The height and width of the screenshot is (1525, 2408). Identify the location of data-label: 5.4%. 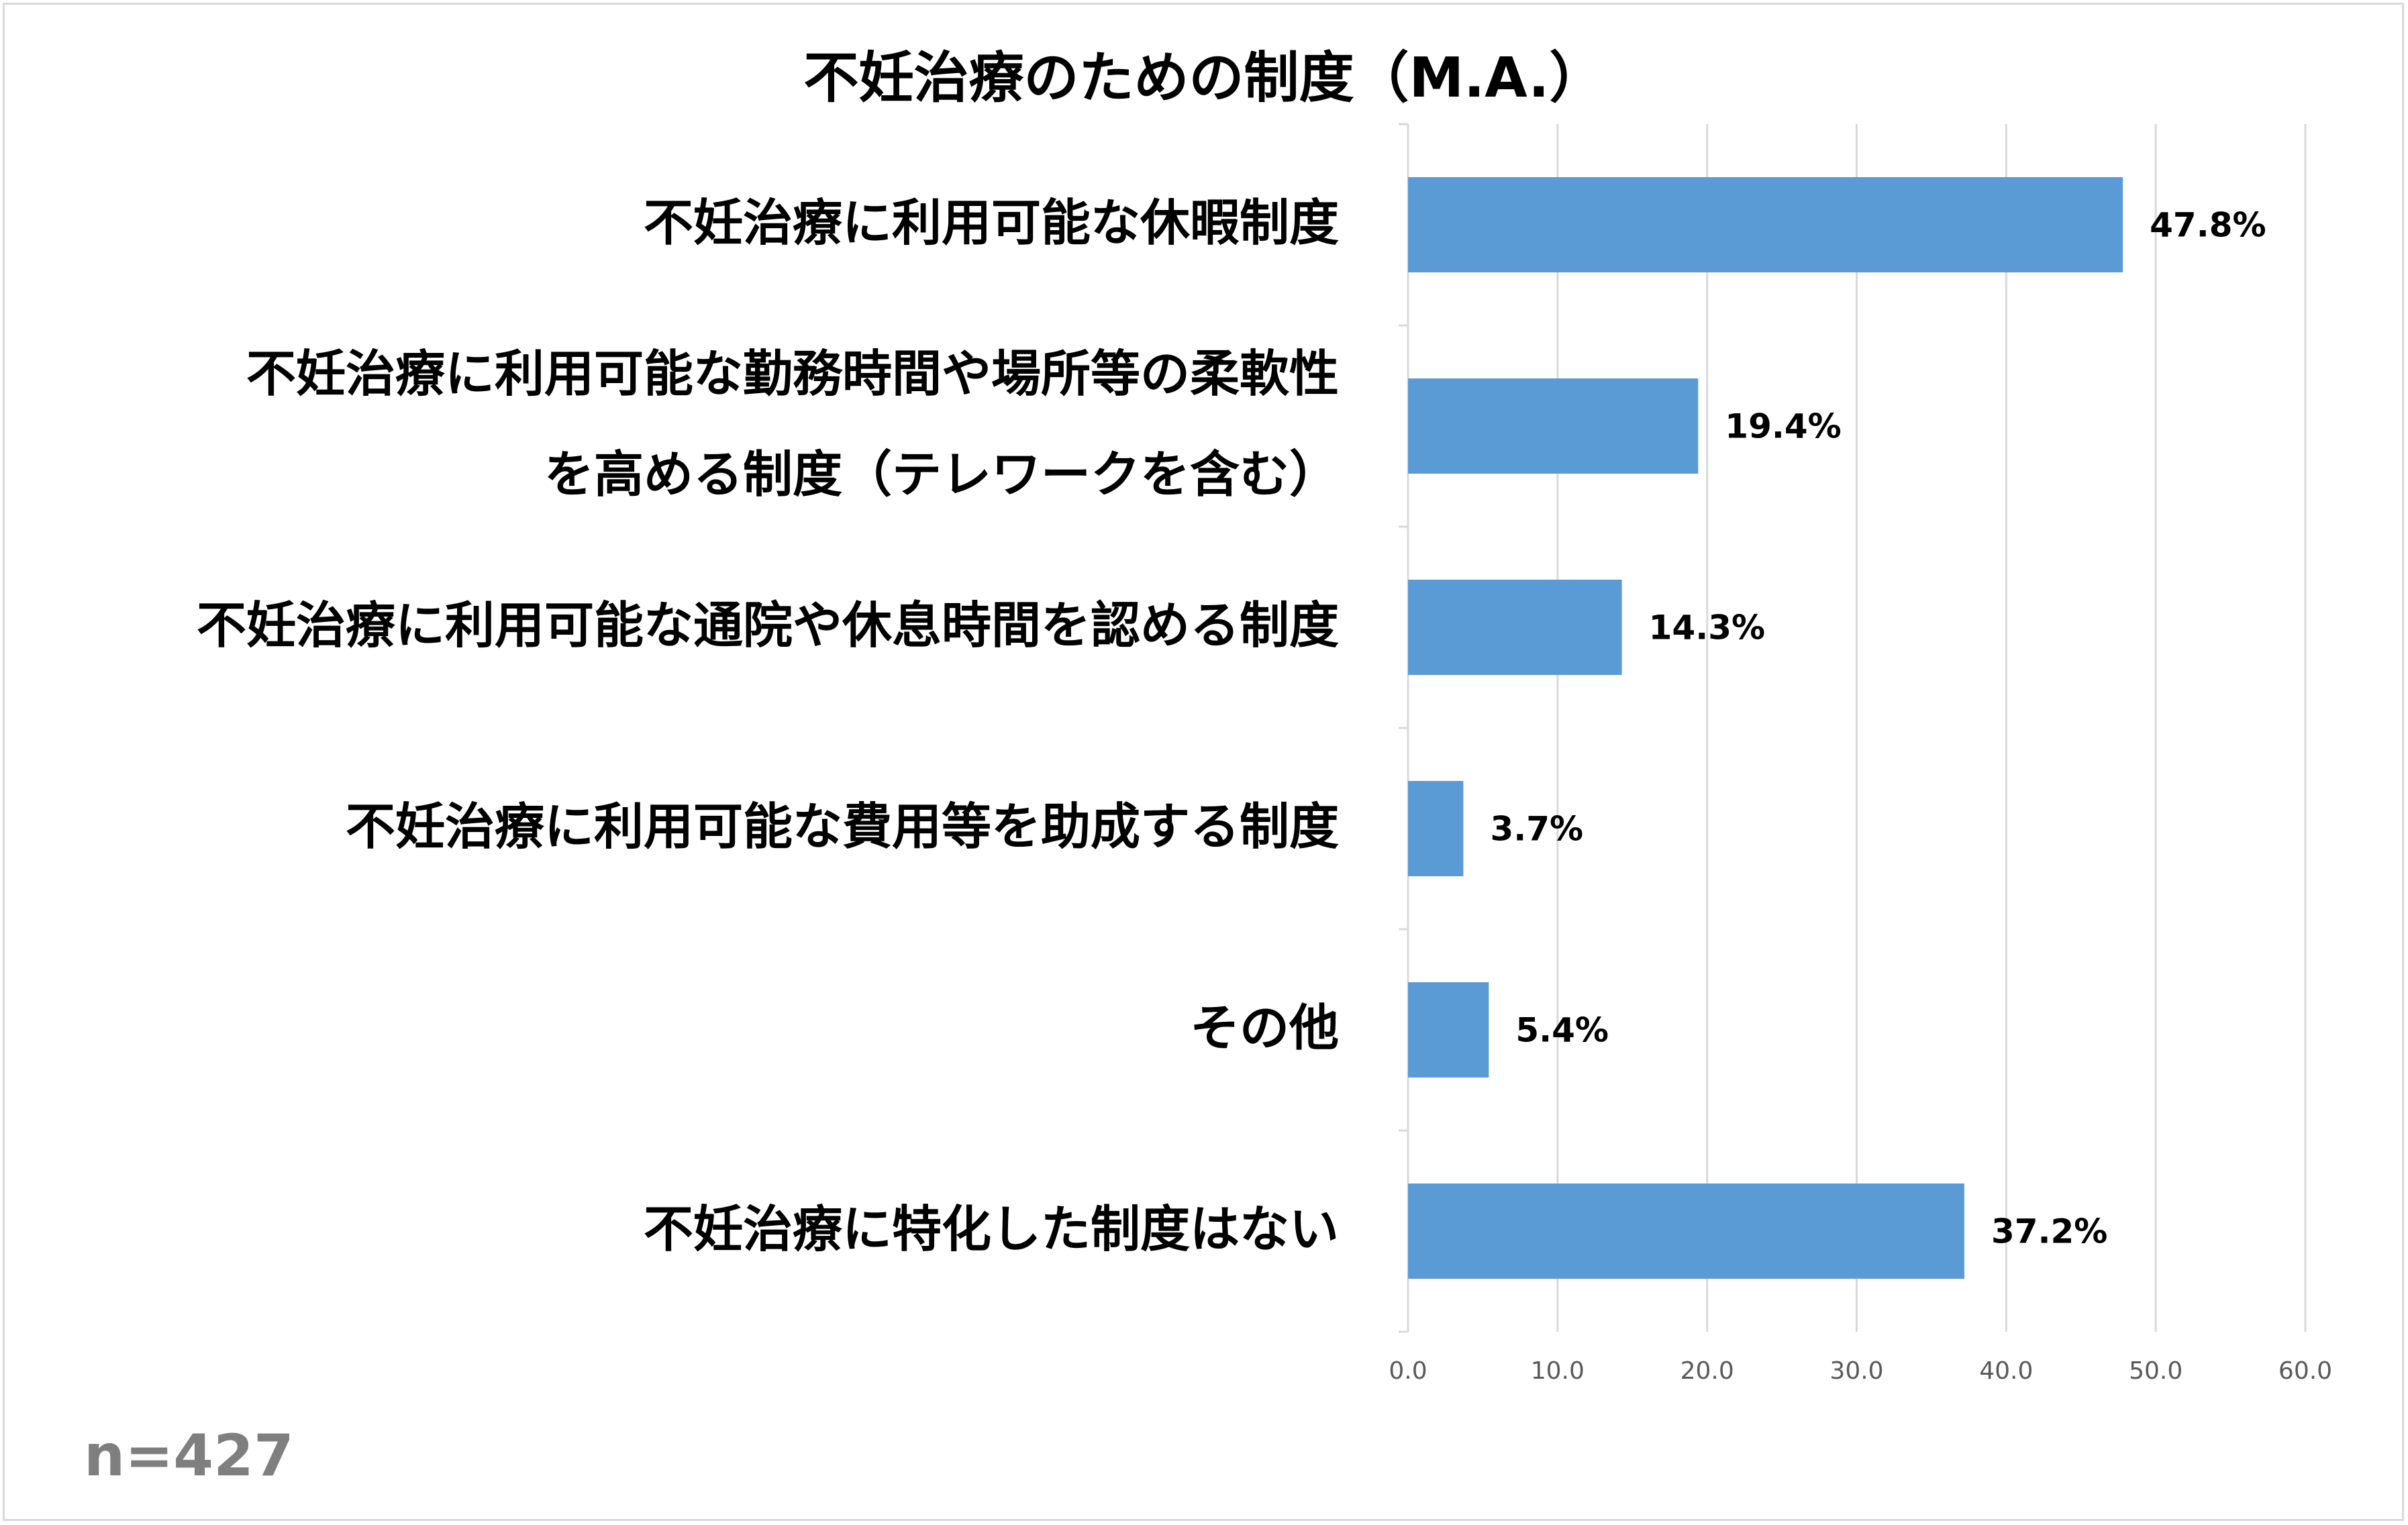
(1562, 1030).